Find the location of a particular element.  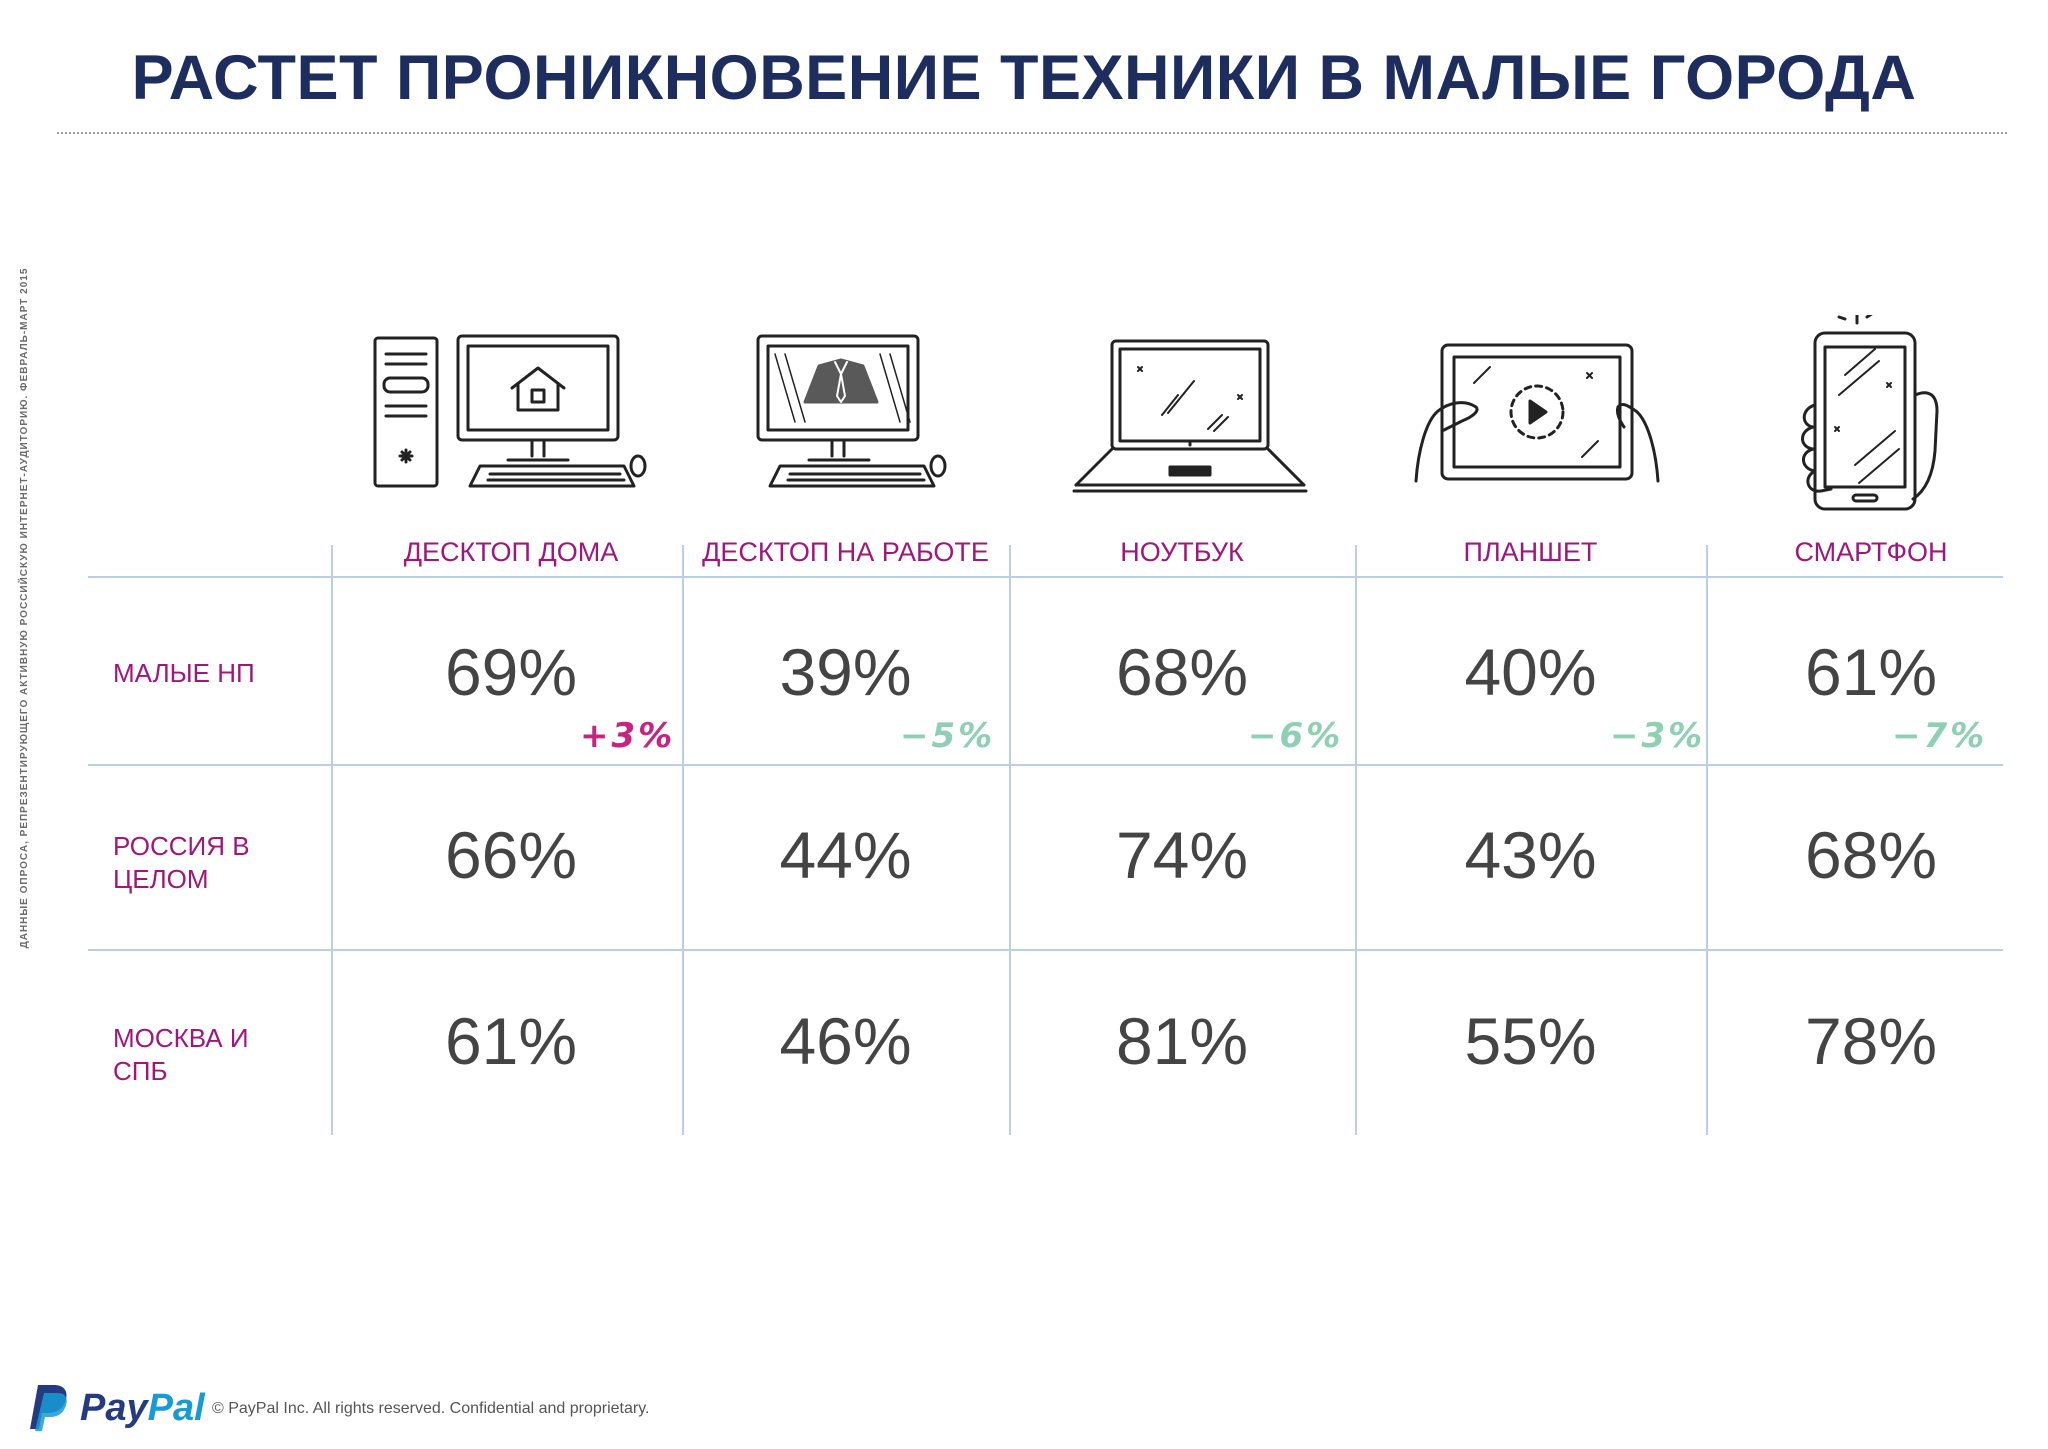

smartphone-icon is located at coordinates (1870, 413).